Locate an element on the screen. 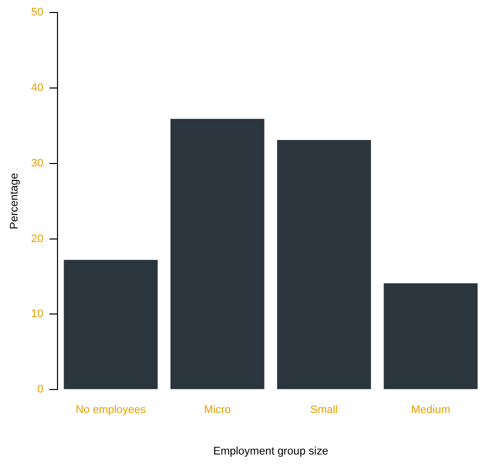 The height and width of the screenshot is (466, 486). y-tick-label: 10 is located at coordinates (37, 314).